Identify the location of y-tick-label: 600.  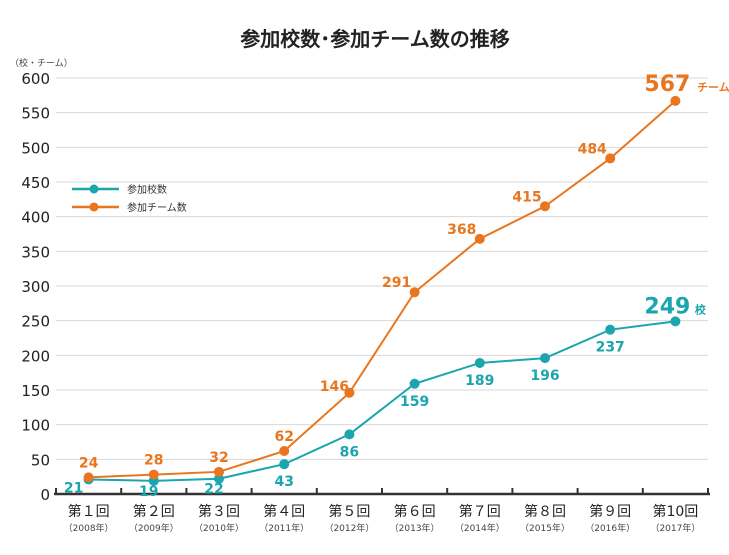
(35, 79).